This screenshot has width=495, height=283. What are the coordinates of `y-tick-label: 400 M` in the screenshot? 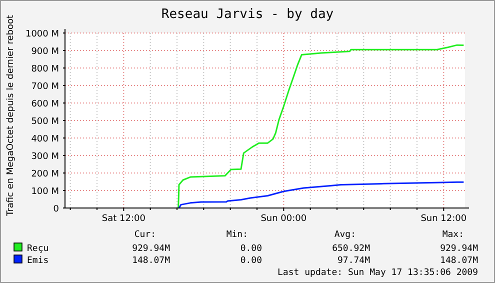 It's located at (45, 139).